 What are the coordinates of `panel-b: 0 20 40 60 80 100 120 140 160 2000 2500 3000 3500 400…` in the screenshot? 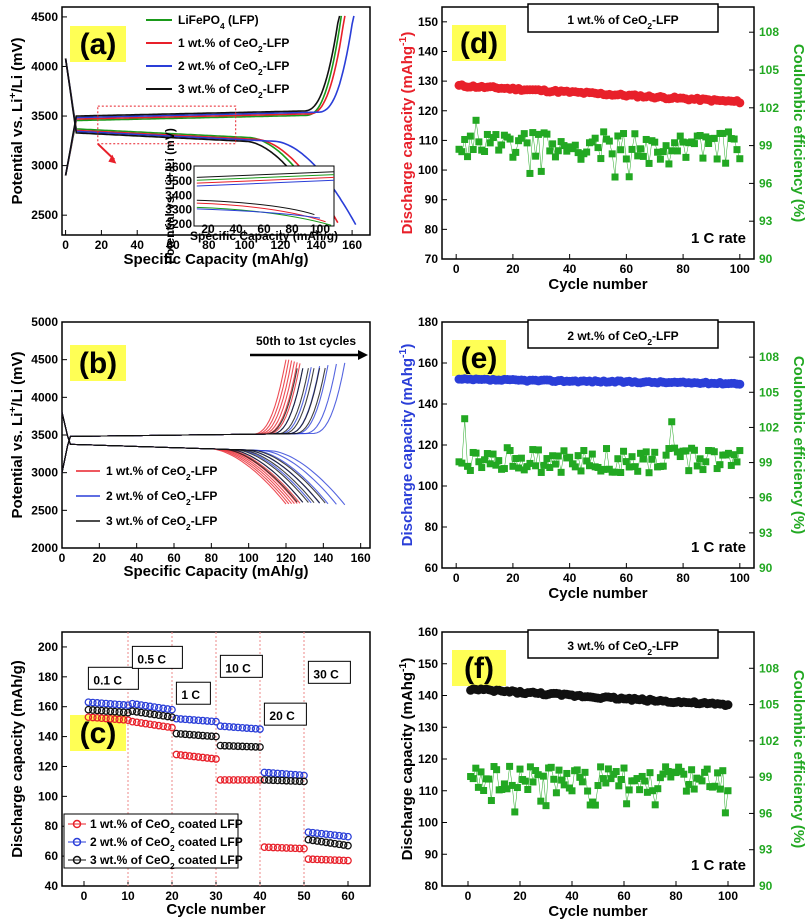 It's located at (189, 447).